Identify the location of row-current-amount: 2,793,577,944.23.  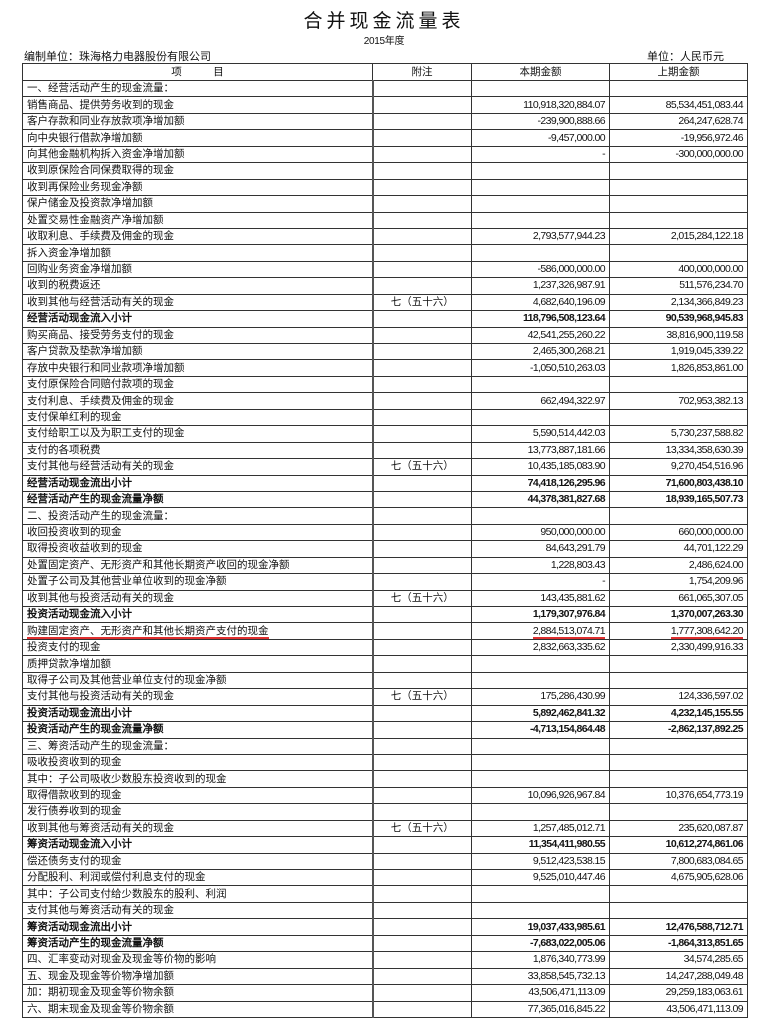
(540, 236).